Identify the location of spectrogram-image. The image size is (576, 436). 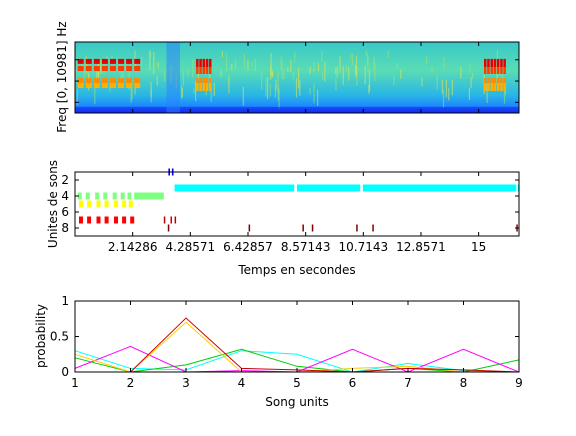
(297, 77).